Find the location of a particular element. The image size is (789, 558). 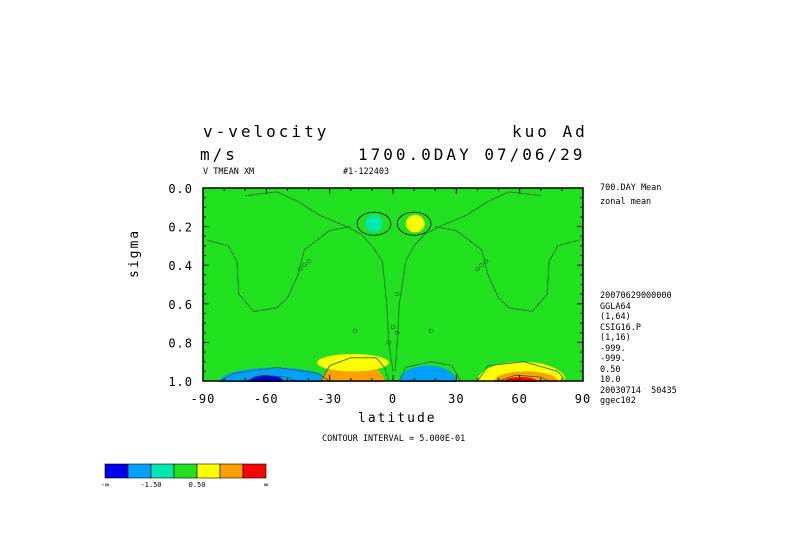

metadata-line: (1,16) is located at coordinates (615, 338).